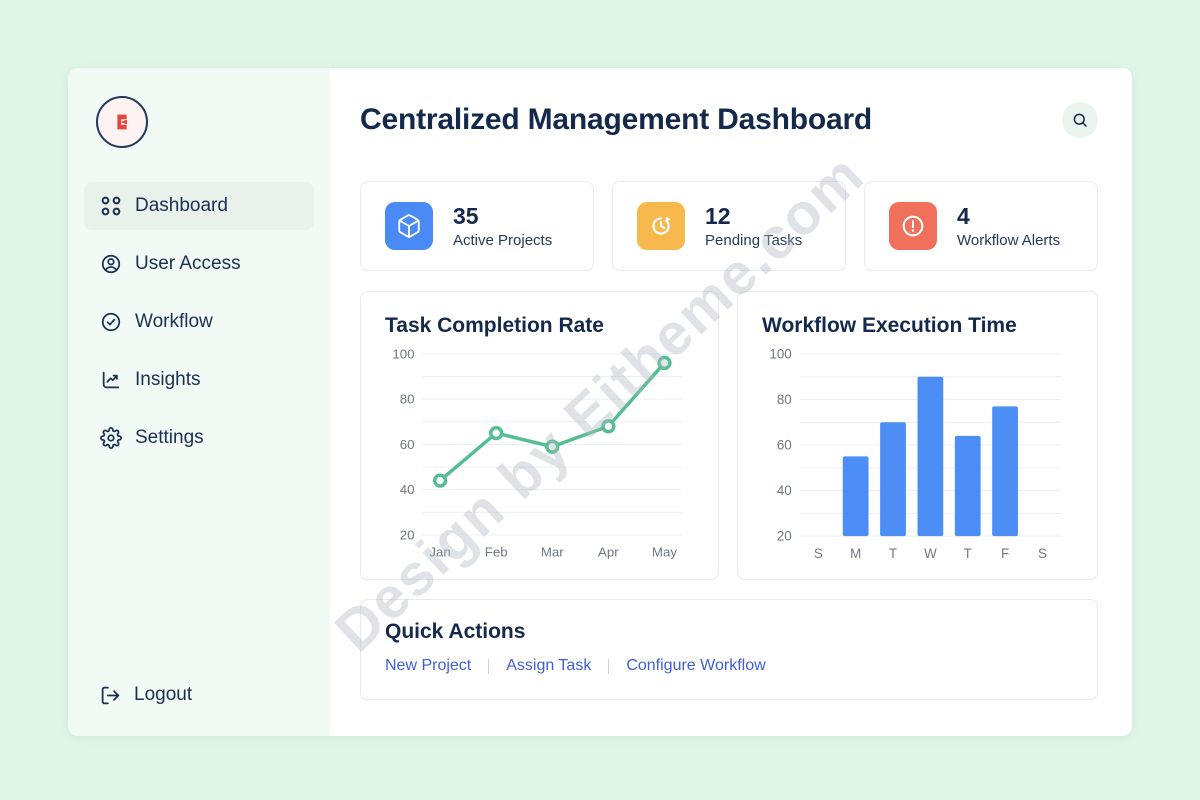 The width and height of the screenshot is (1200, 800). What do you see at coordinates (111, 206) in the screenshot?
I see `grid-icon` at bounding box center [111, 206].